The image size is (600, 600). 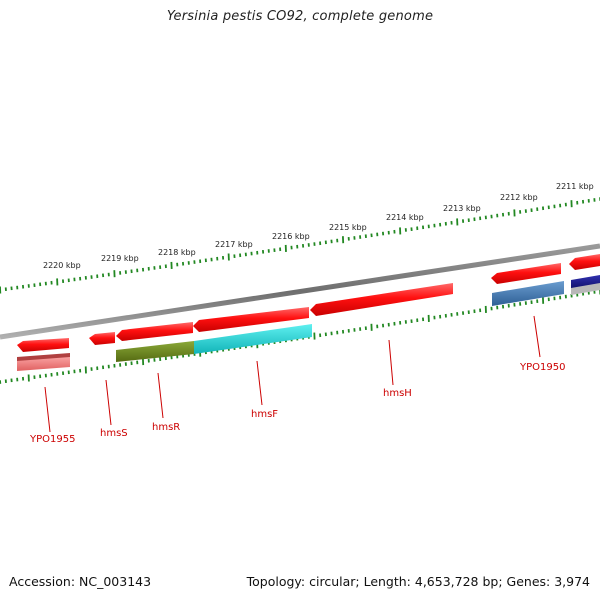 What do you see at coordinates (300, 16) in the screenshot?
I see `page-title: Yersinia pestis CO92, complete genome` at bounding box center [300, 16].